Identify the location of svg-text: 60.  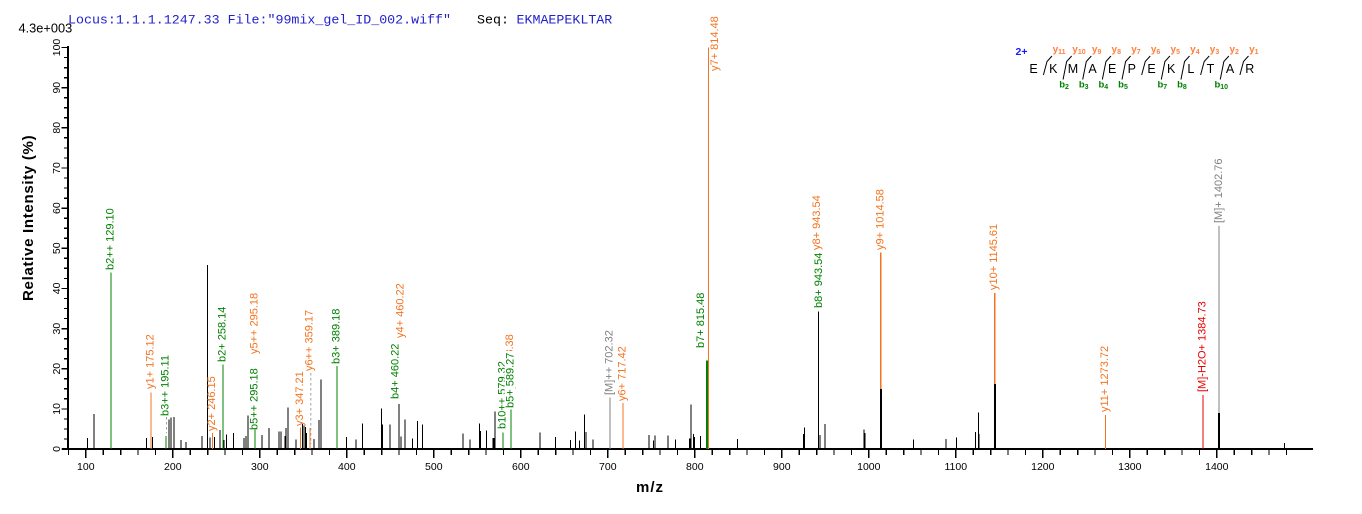
(57, 208).